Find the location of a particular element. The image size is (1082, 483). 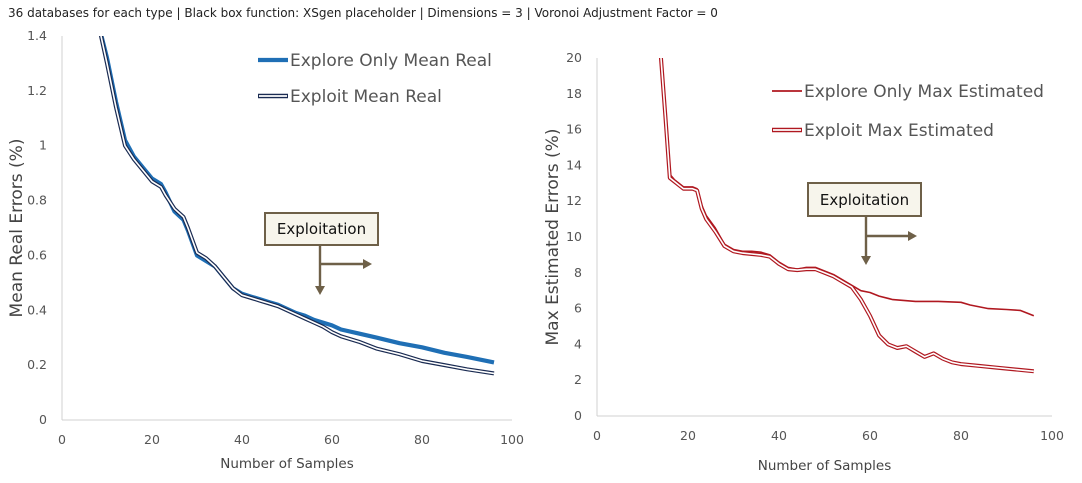

y-tick-label: 6 is located at coordinates (578, 308).